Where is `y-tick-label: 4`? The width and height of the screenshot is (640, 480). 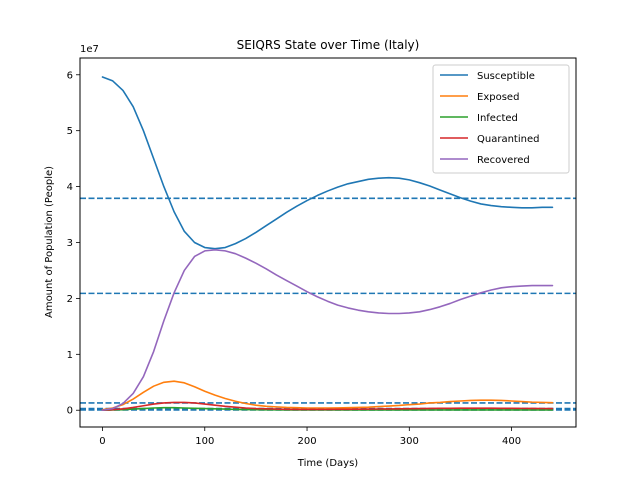
y-tick-label: 4 is located at coordinates (70, 187).